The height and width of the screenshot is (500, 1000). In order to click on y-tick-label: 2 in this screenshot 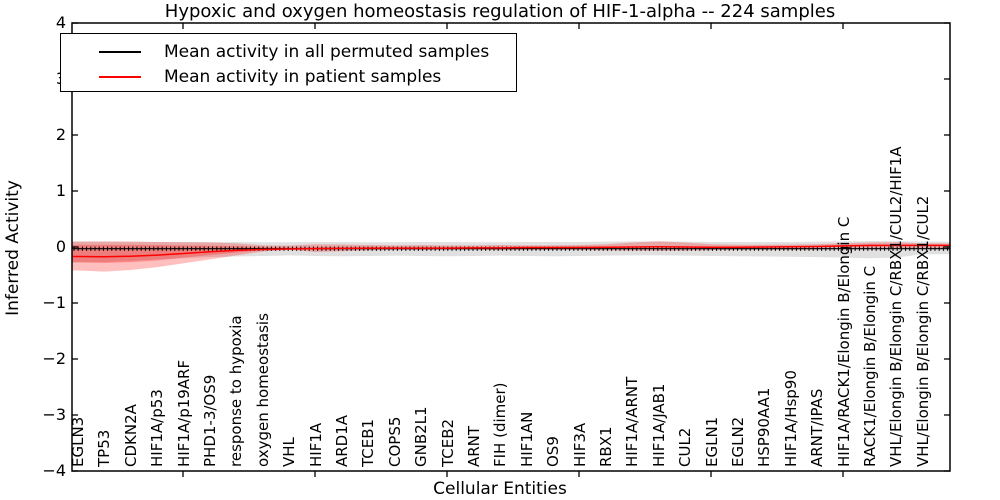, I will do `click(60, 134)`.